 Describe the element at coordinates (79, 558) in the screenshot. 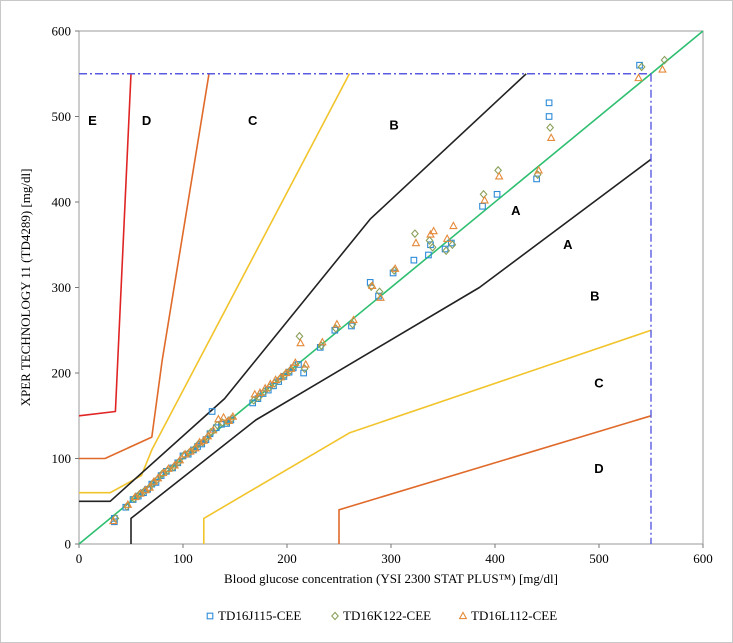

I see `x-tick-label: 0` at that location.